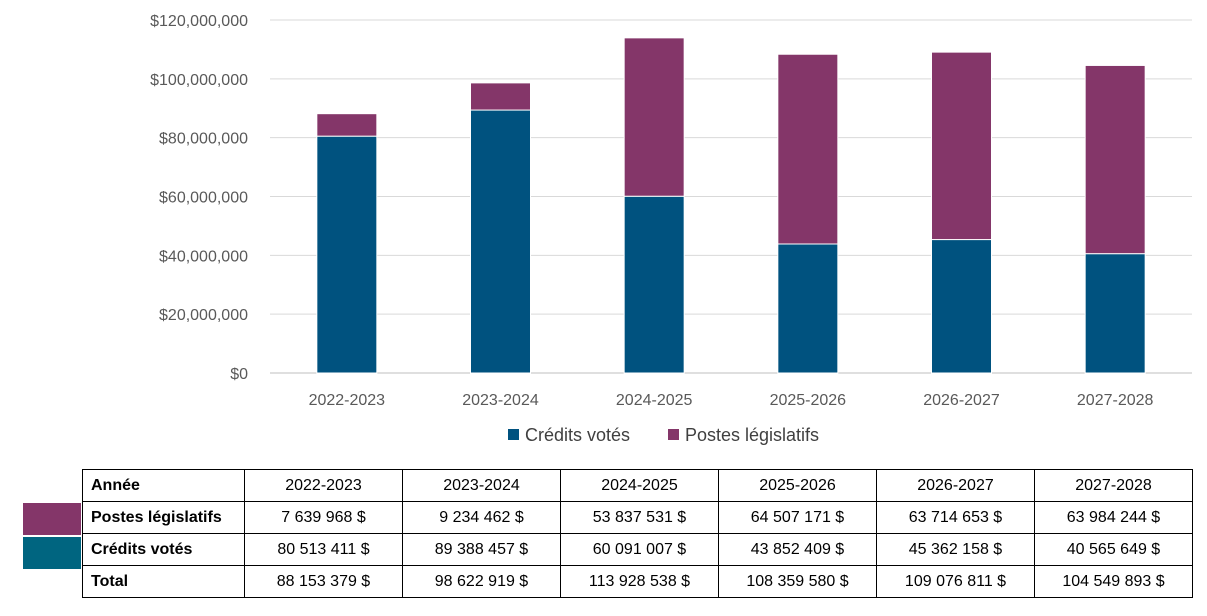 This screenshot has height=616, width=1207. Describe the element at coordinates (481, 581) in the screenshot. I see `table-cell: 98 622 919 $` at that location.